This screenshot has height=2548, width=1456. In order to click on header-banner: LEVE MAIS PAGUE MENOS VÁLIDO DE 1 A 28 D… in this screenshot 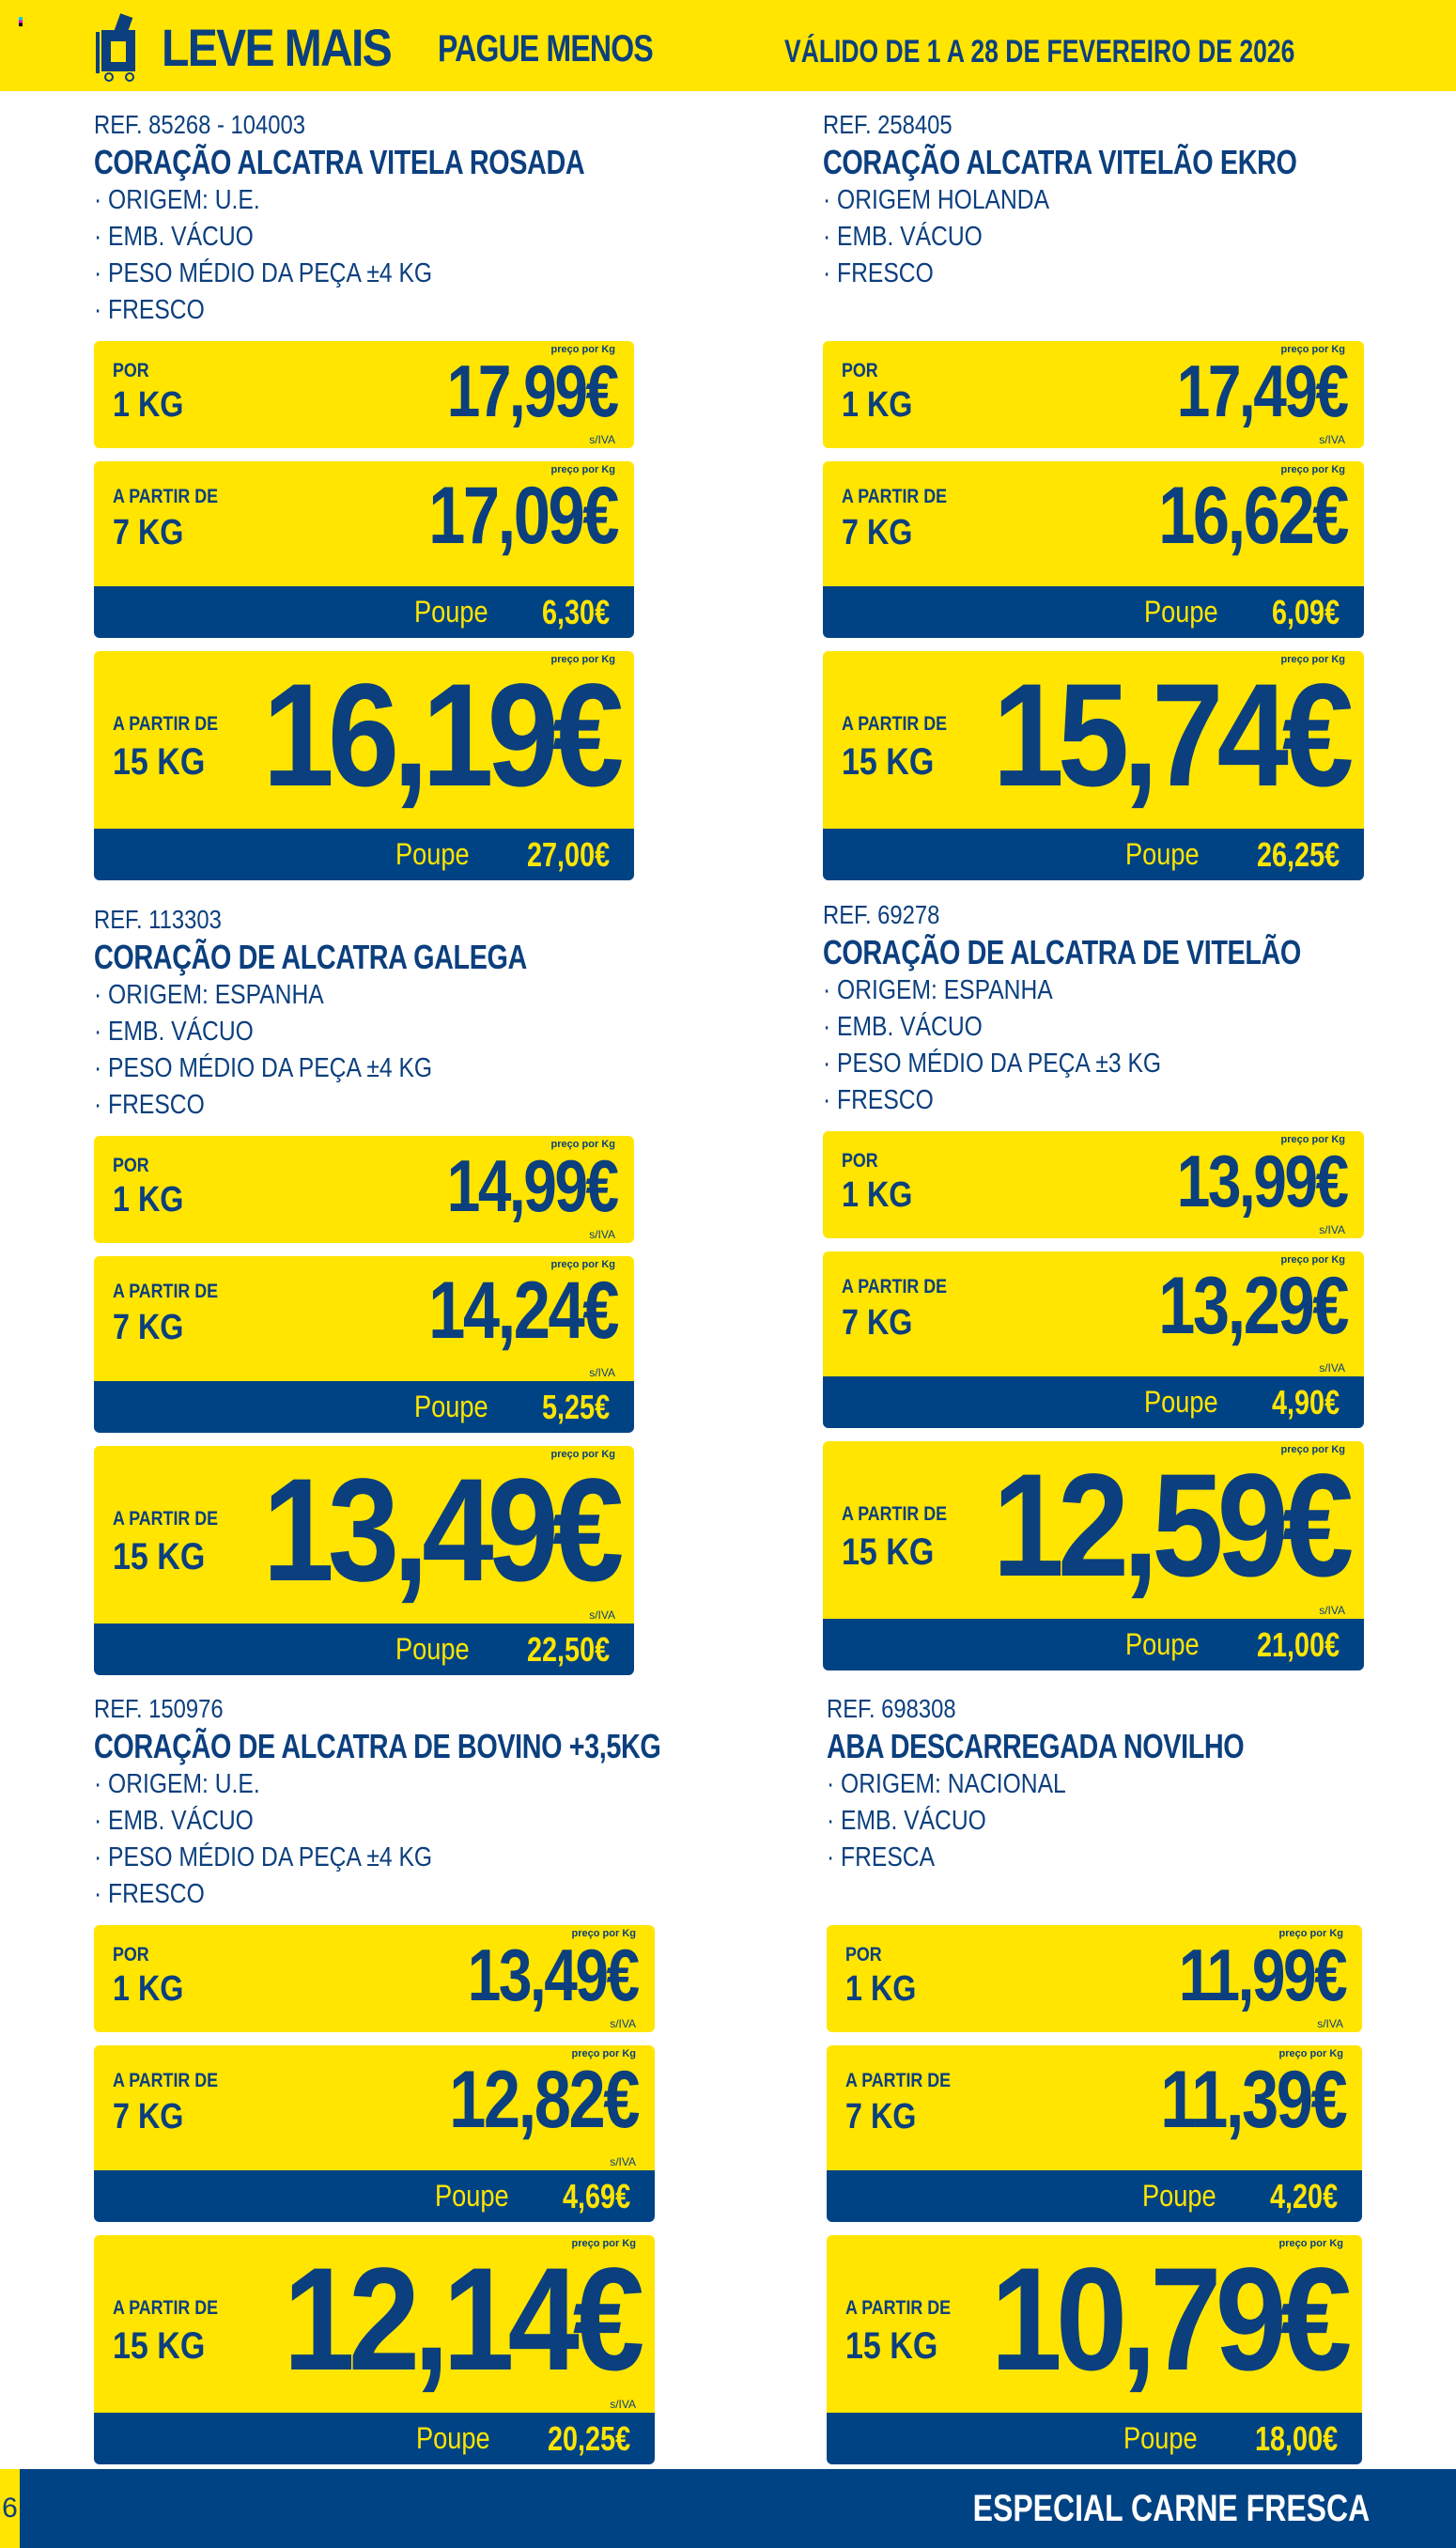, I will do `click(728, 45)`.